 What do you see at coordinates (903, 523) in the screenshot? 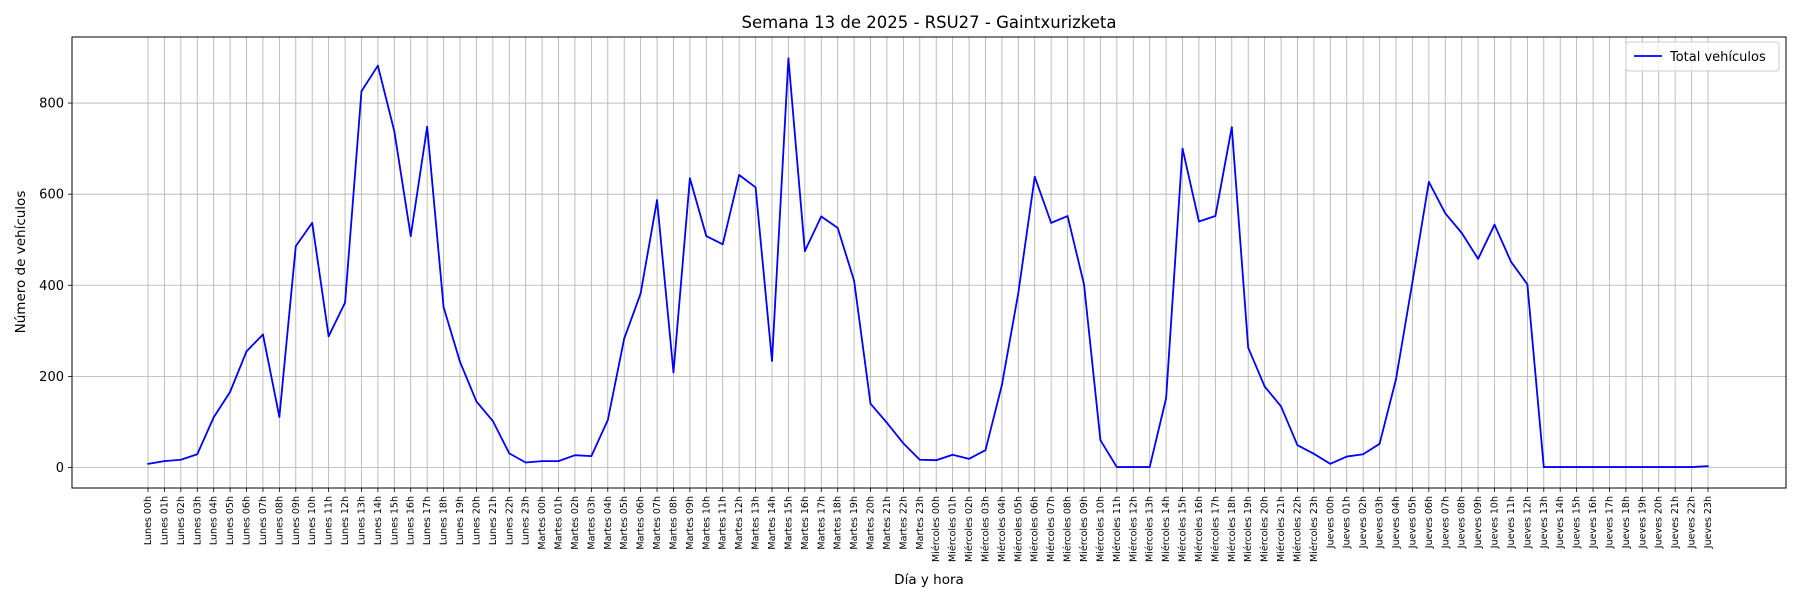
I see `x-tick-label: Martes 22h` at bounding box center [903, 523].